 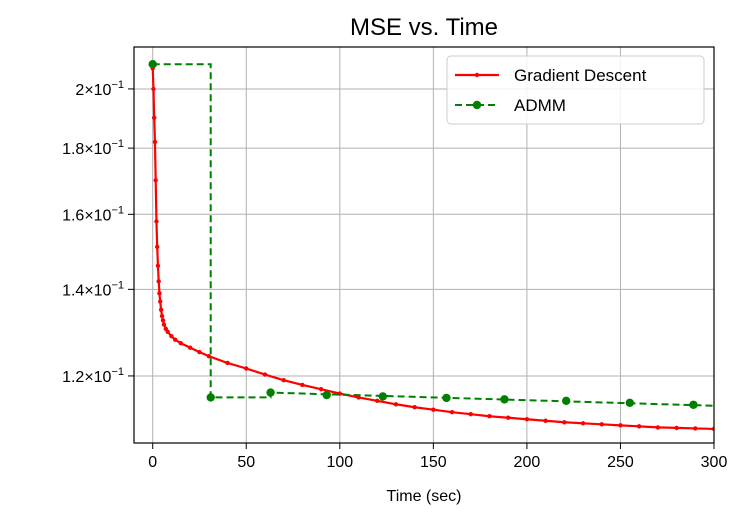 I want to click on y-tick-mantissa: 1.2, so click(x=73, y=377).